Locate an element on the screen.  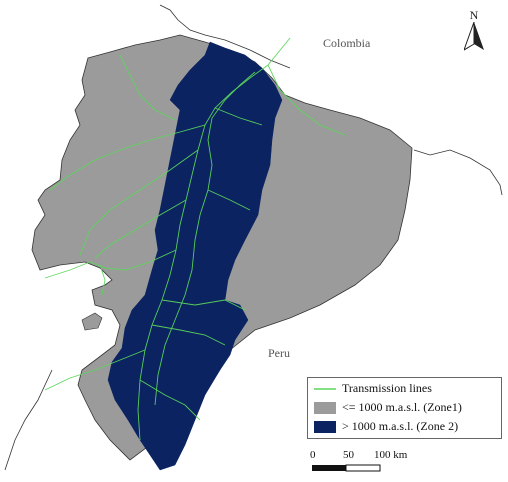
peru-colombia-border is located at coordinates (458, 172).